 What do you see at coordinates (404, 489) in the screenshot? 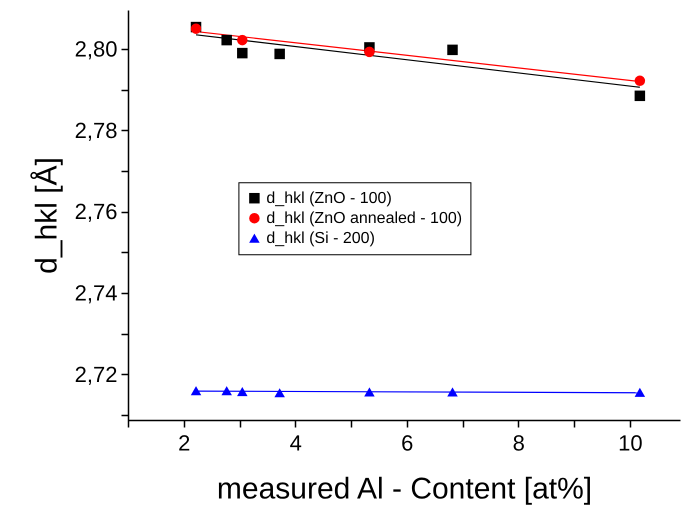
I see `x-axis-title: measured Al - Content [at%]` at bounding box center [404, 489].